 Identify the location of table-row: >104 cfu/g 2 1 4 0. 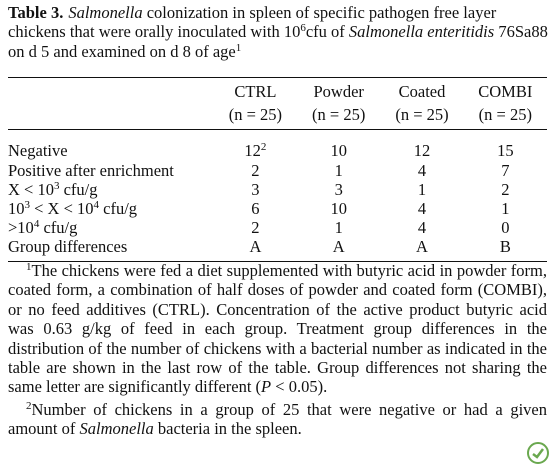
(277, 227).